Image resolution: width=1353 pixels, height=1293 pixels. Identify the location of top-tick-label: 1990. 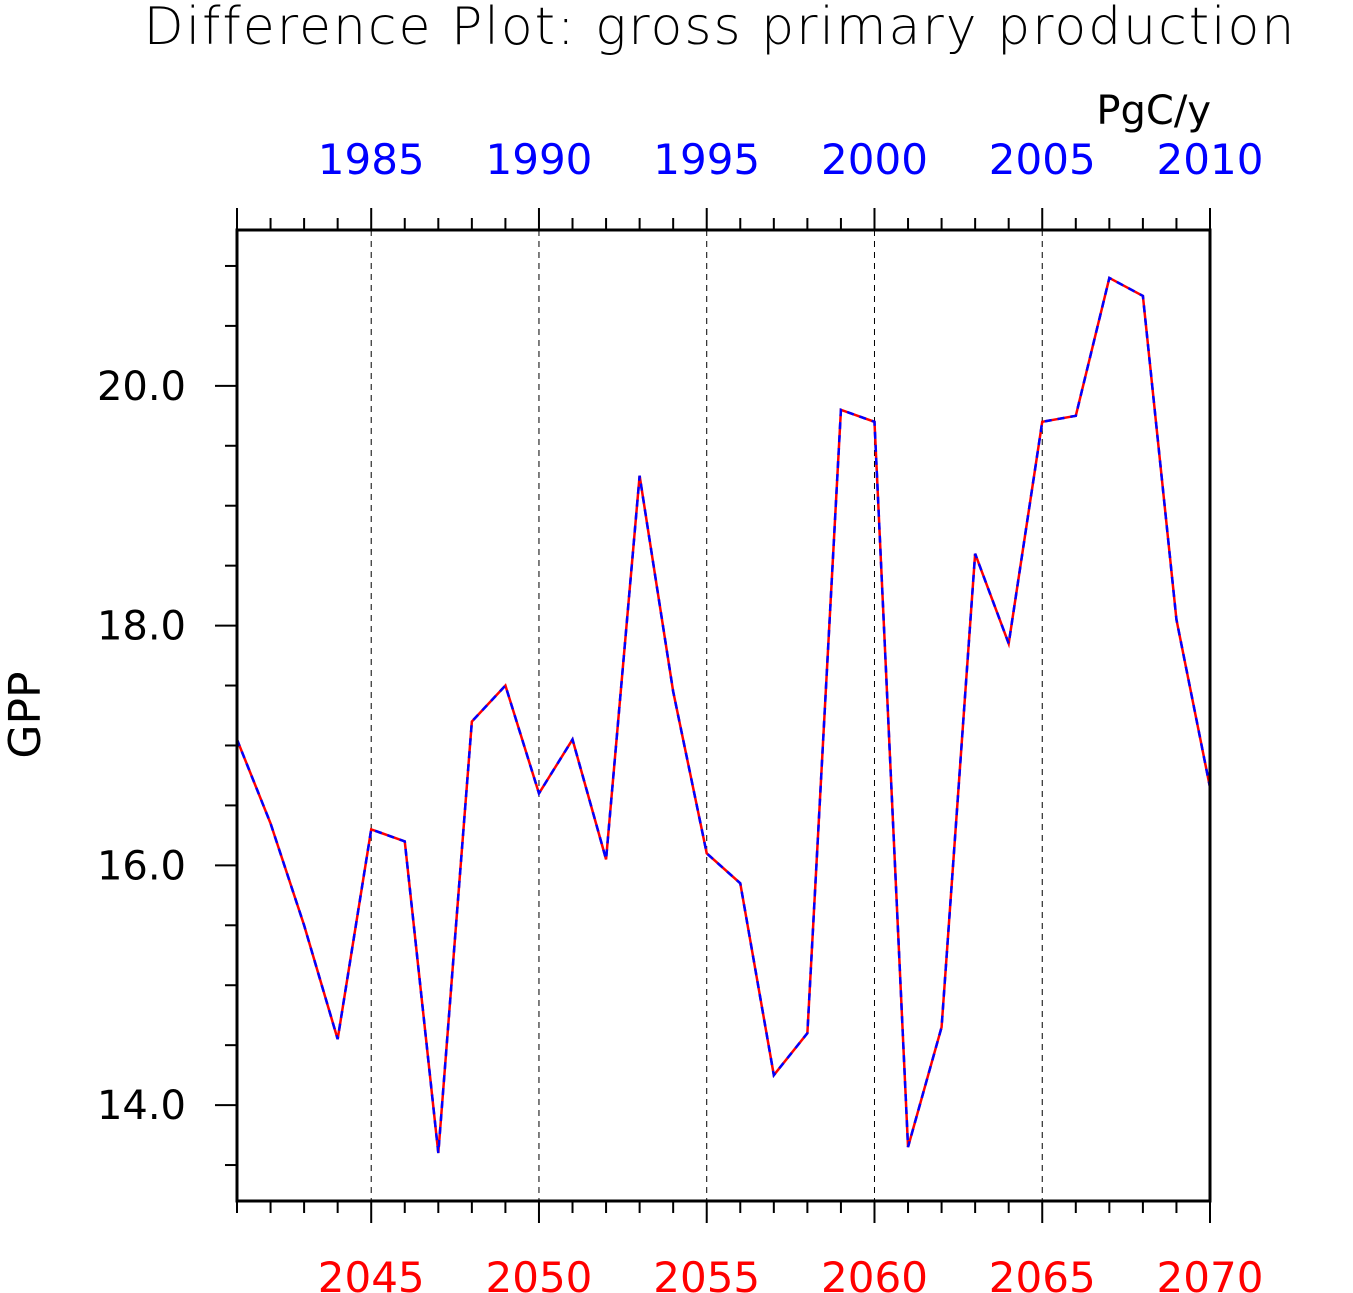
(539, 159).